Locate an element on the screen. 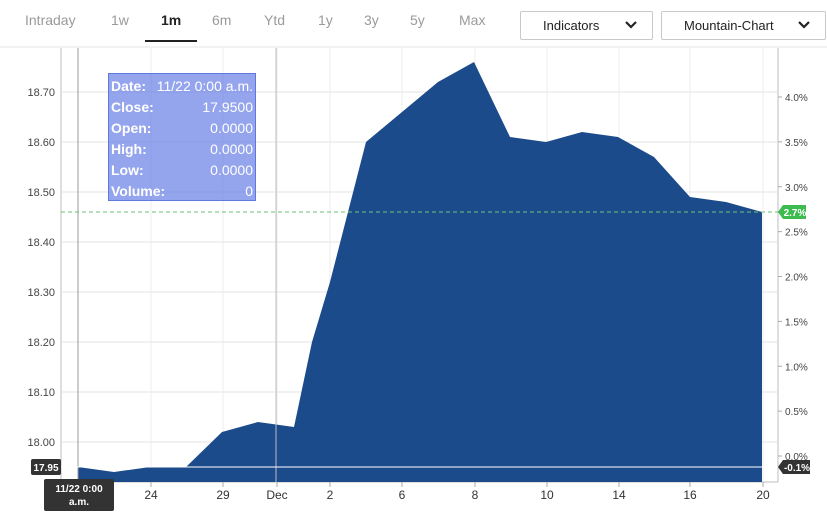 Image resolution: width=827 pixels, height=526 pixels. x-tick-label: 14 is located at coordinates (619, 495).